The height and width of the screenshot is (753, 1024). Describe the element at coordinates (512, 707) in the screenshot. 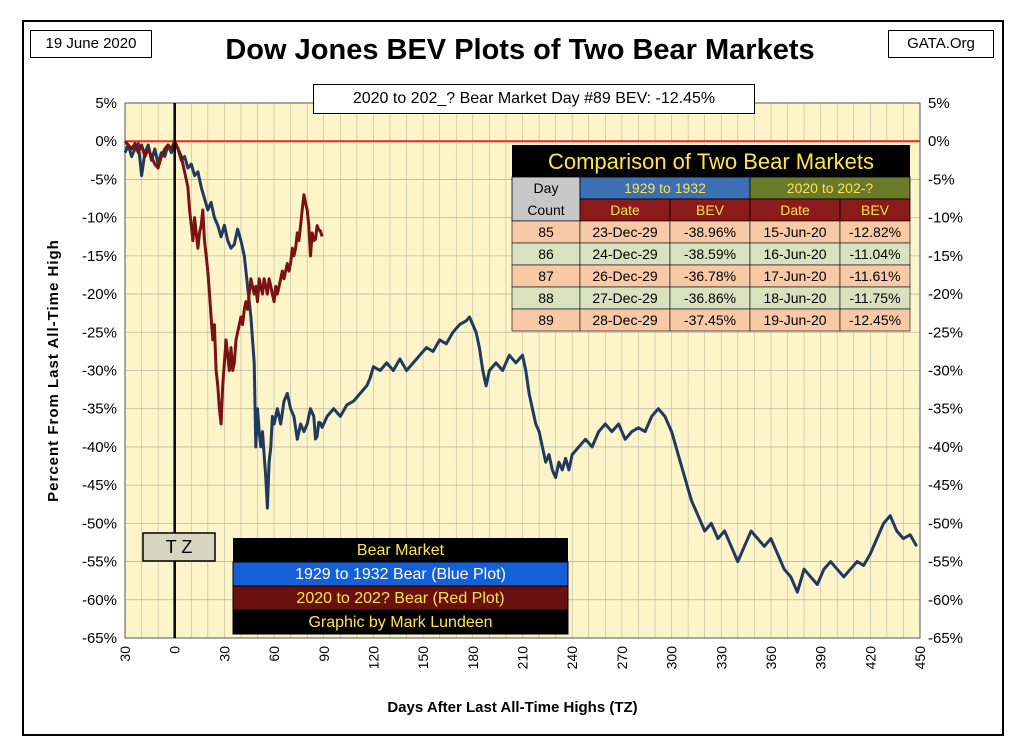

I see `x-axis-label: Days After Last All-Time Highs (TZ)` at that location.